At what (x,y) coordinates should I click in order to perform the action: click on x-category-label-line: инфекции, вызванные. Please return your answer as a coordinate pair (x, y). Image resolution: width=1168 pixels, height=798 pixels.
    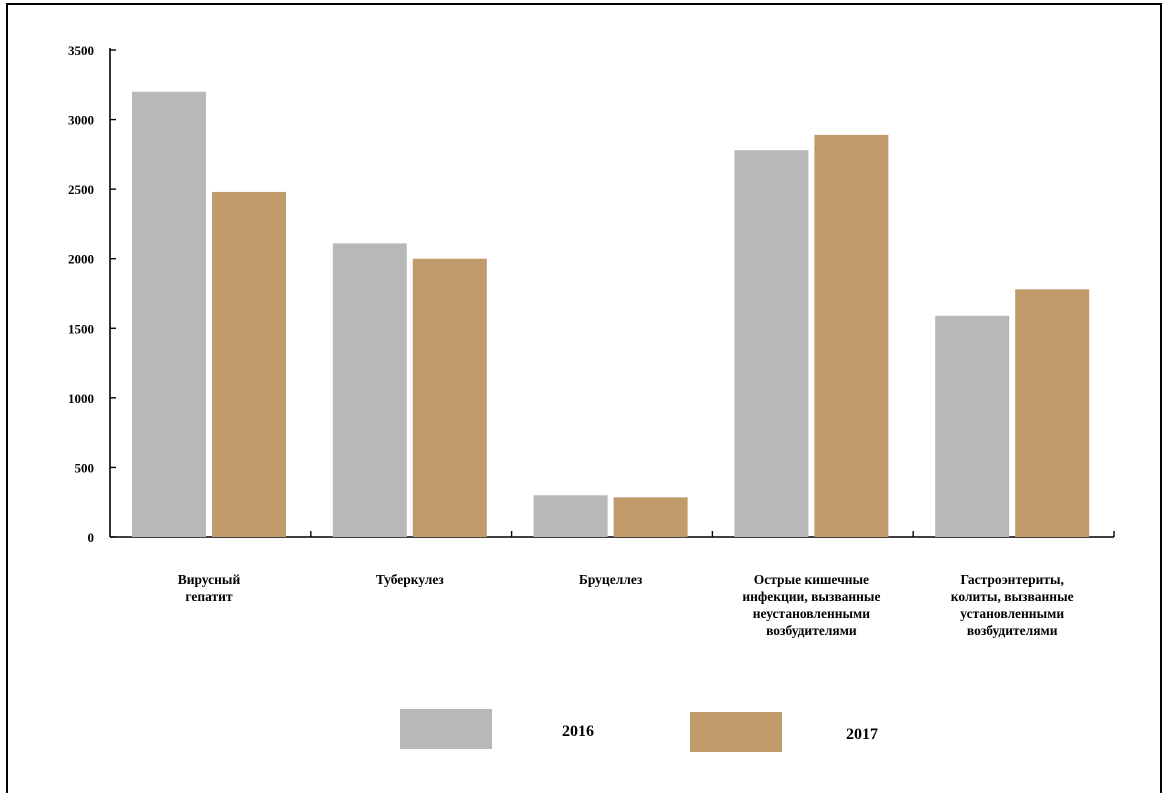
    Looking at the image, I should click on (811, 596).